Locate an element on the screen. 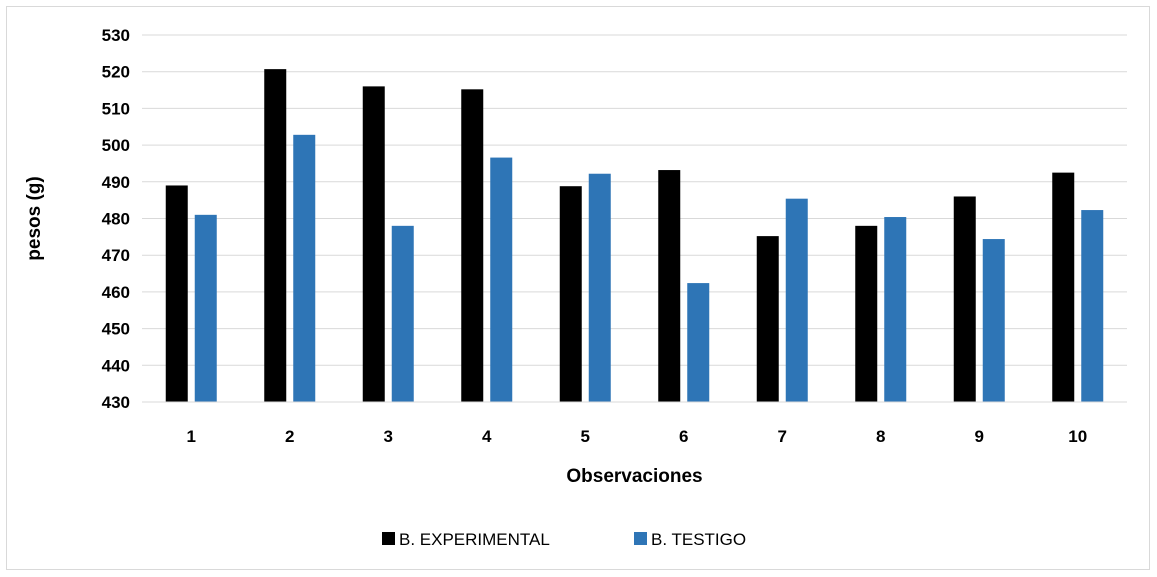  x-tick-label: 6 is located at coordinates (683, 436).